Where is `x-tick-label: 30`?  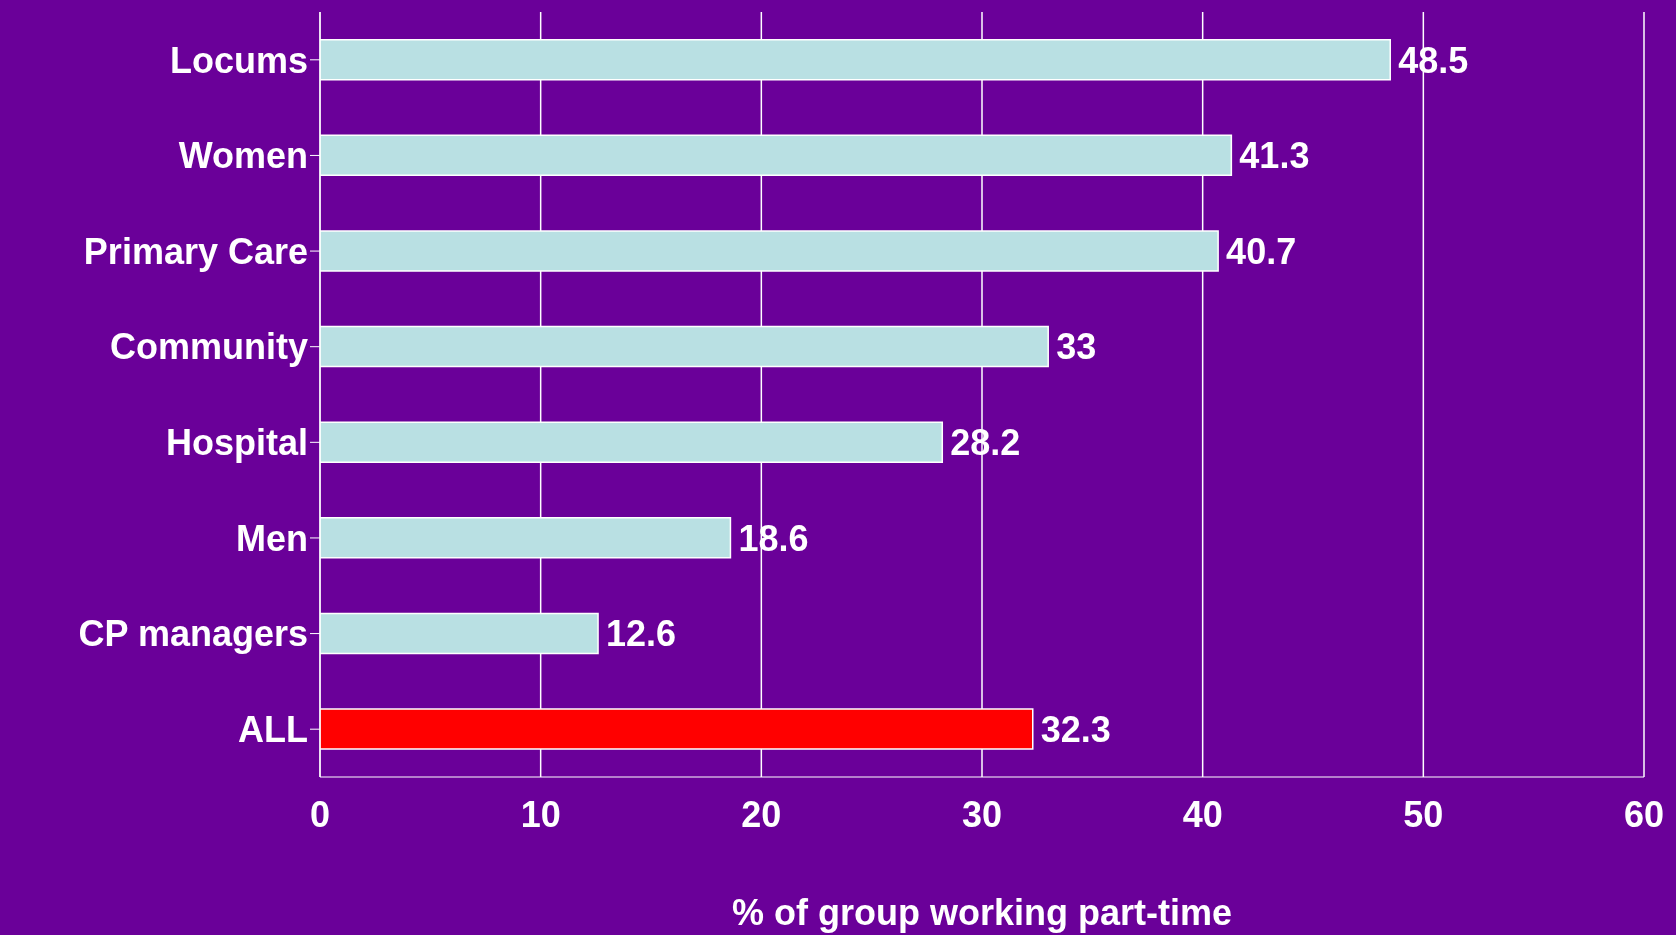 x-tick-label: 30 is located at coordinates (982, 814).